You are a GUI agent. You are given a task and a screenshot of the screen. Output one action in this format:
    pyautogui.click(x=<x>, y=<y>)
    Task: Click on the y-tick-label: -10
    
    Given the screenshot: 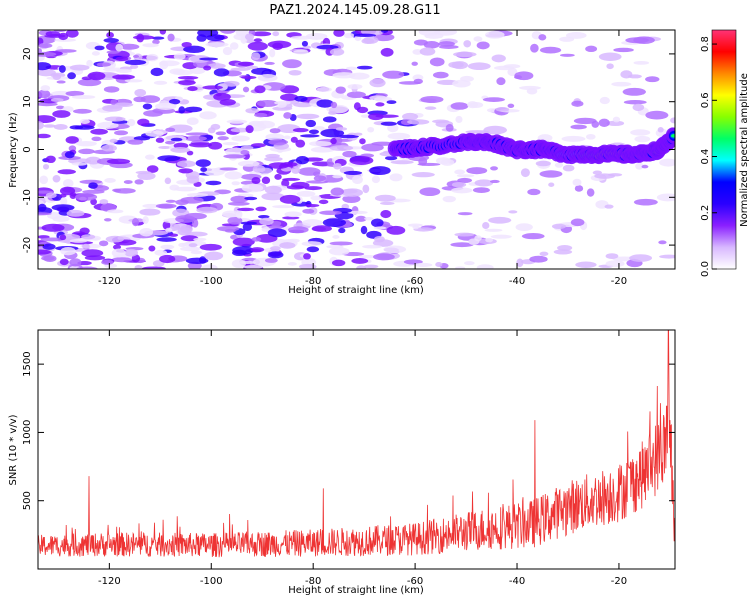 What is the action you would take?
    pyautogui.click(x=27, y=197)
    